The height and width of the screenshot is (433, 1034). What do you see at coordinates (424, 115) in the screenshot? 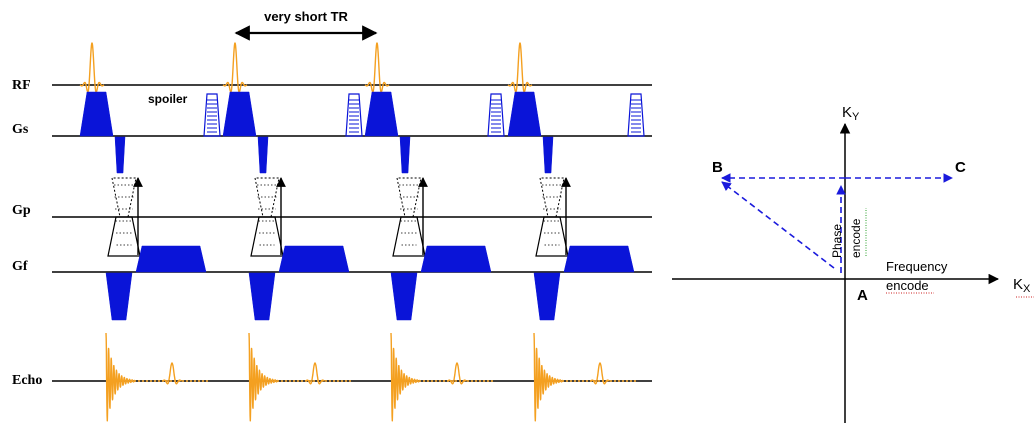
I see `spoiler-gradients` at bounding box center [424, 115].